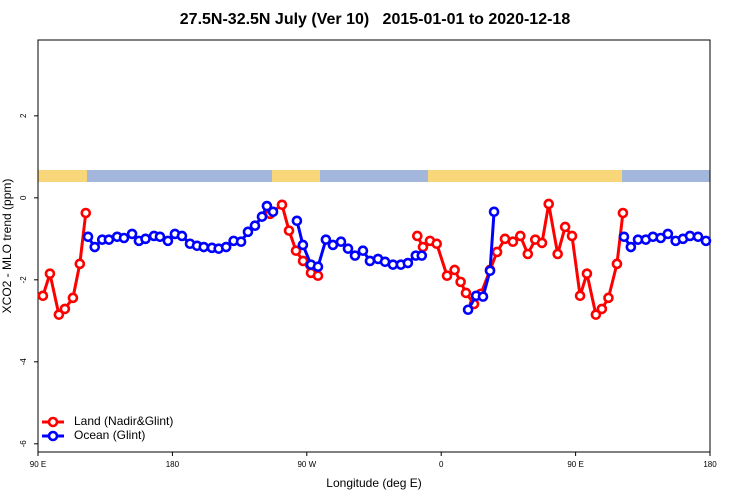  Describe the element at coordinates (374, 176) in the screenshot. I see `land-mask` at that location.